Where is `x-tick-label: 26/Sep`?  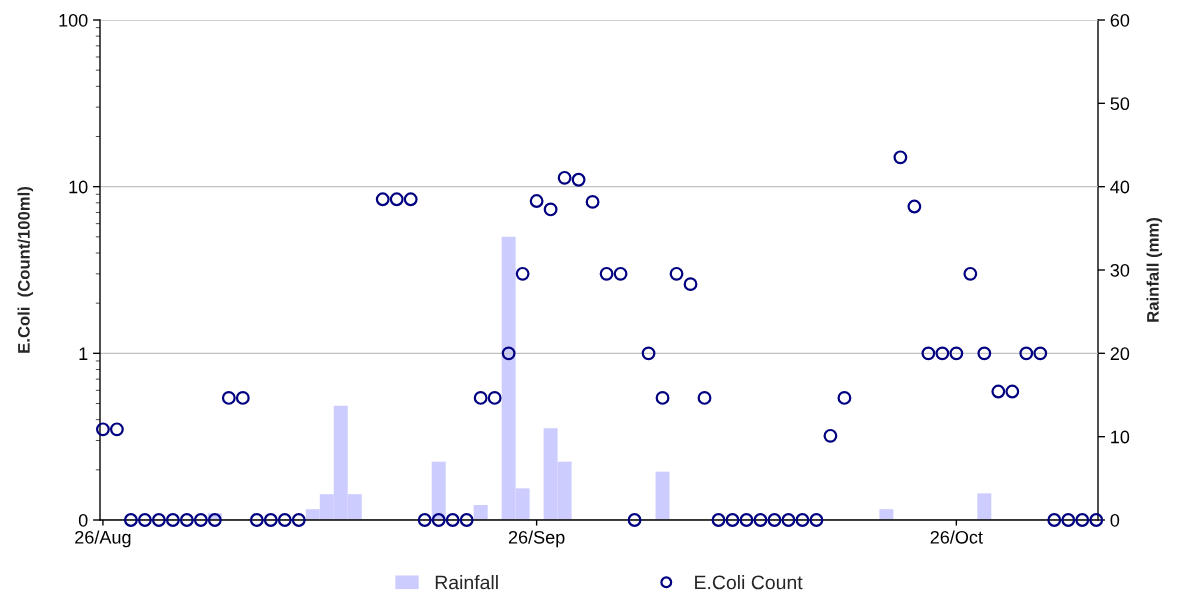 x-tick-label: 26/Sep is located at coordinates (536, 539).